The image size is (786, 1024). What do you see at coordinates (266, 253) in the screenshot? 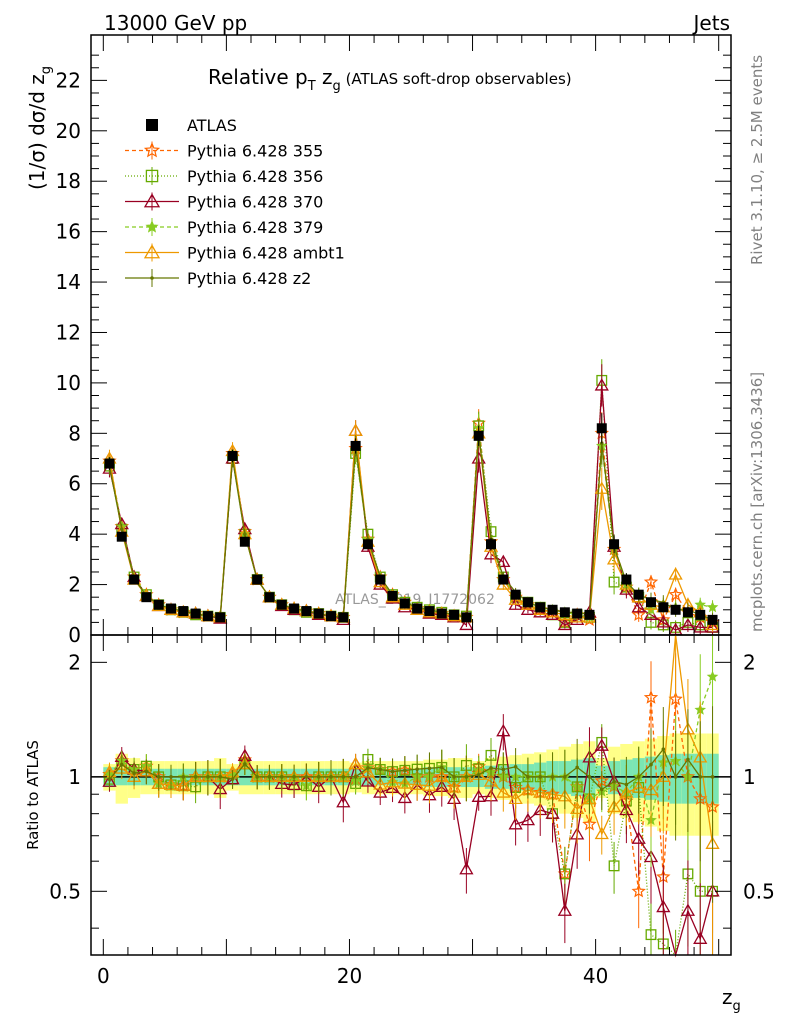
I see `legend-label: Pythia 6.428 ambt1` at bounding box center [266, 253].